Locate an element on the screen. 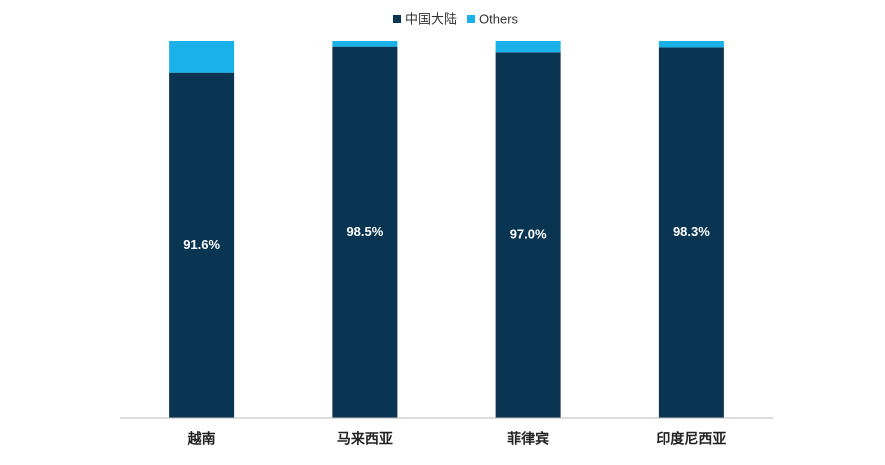 The height and width of the screenshot is (465, 885). x-tick-label: 菲律宾 is located at coordinates (528, 439).